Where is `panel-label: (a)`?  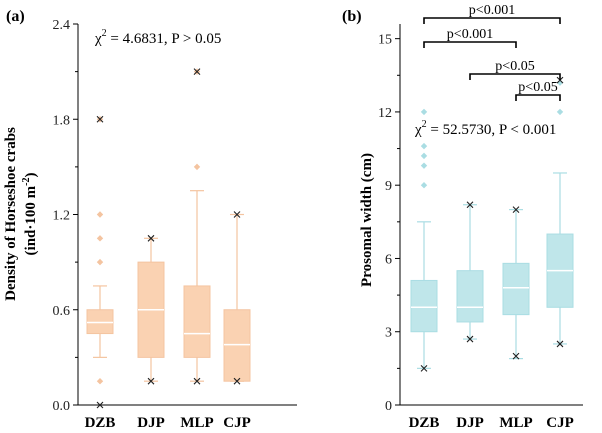 panel-label: (a) is located at coordinates (15, 16).